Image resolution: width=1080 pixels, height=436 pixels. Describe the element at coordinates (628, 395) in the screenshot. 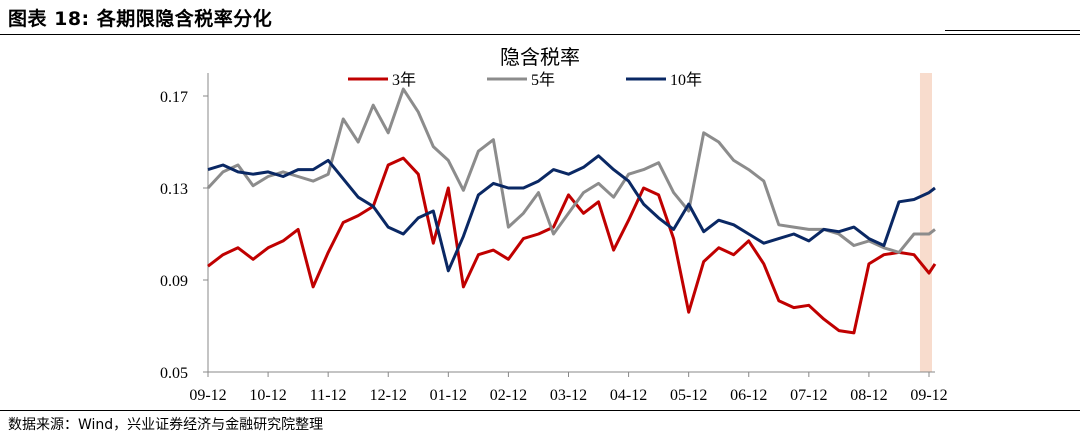

I see `x-tick-label: 04-12` at that location.